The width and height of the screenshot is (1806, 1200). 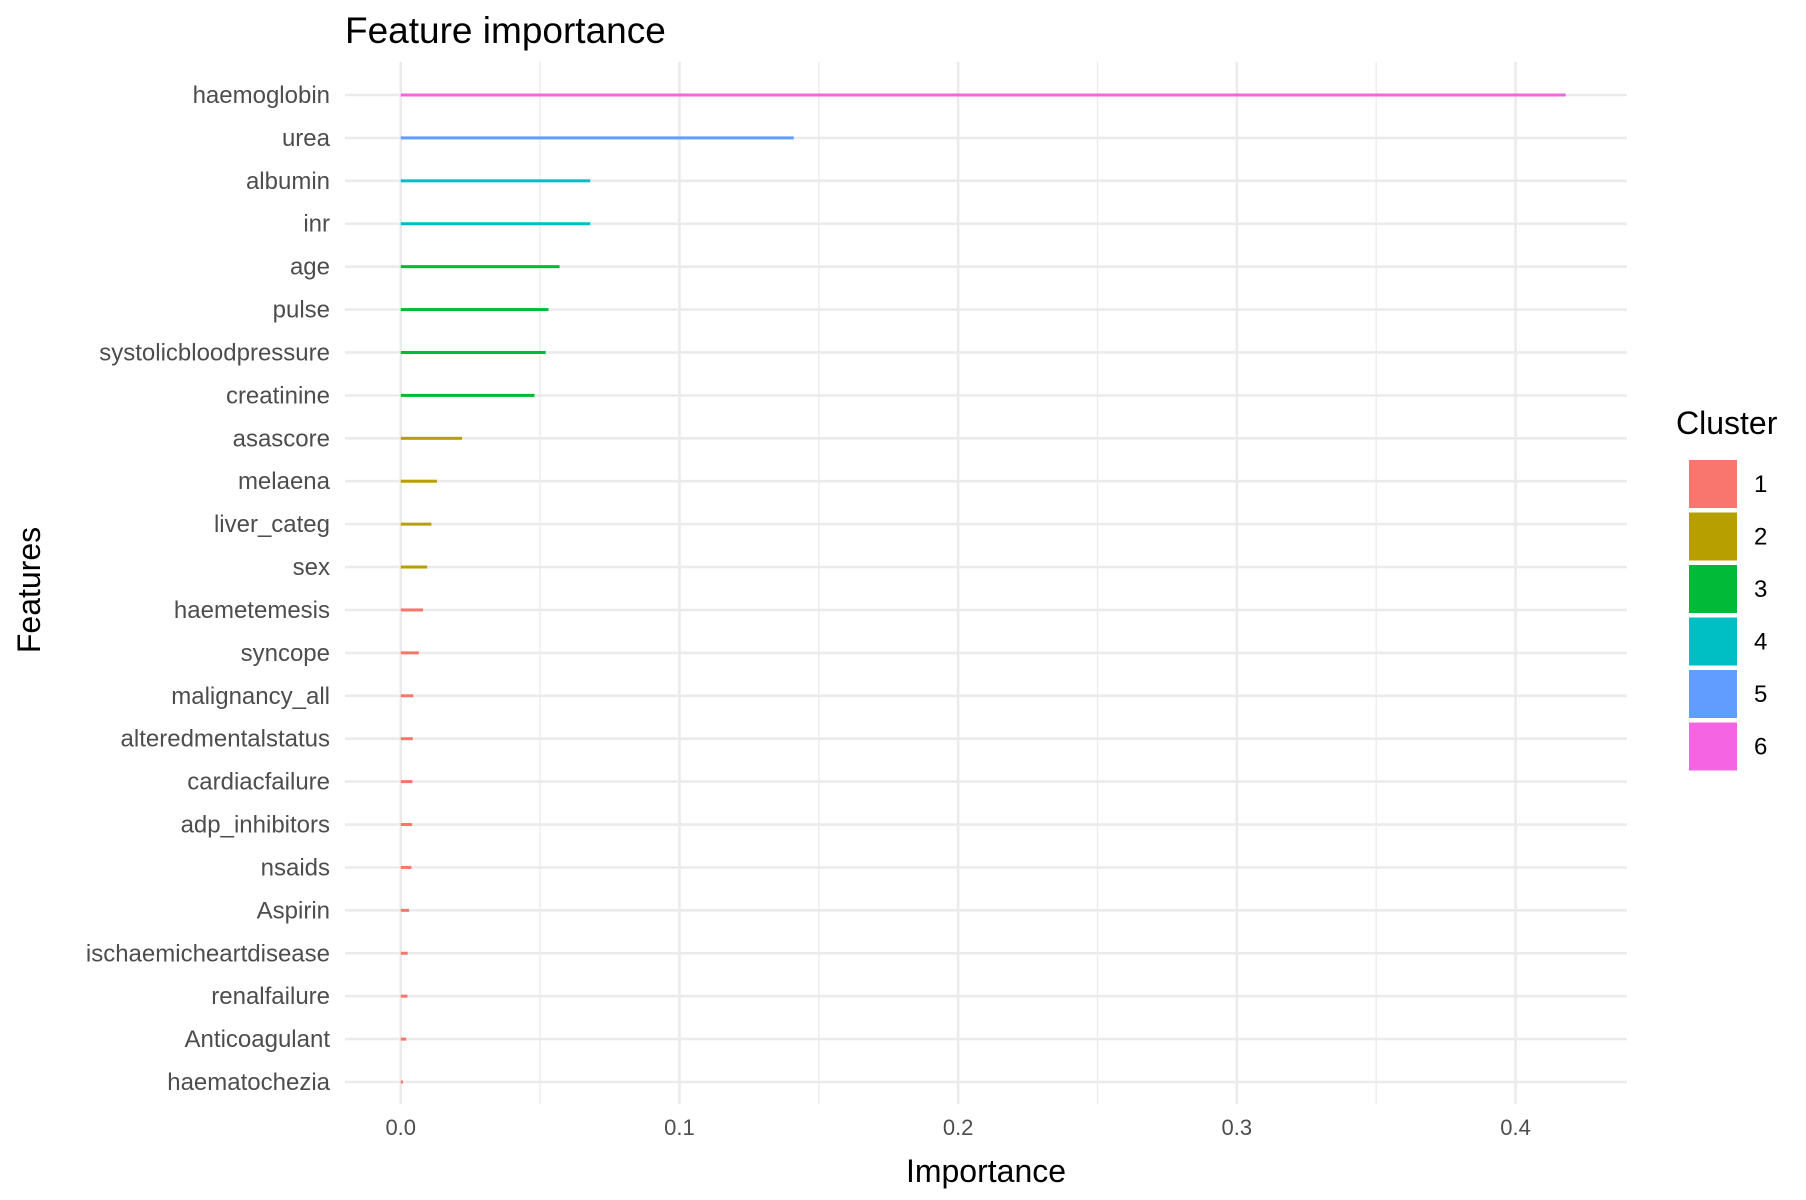 What do you see at coordinates (473, 352) in the screenshot?
I see `bar-systolicbloodpressure` at bounding box center [473, 352].